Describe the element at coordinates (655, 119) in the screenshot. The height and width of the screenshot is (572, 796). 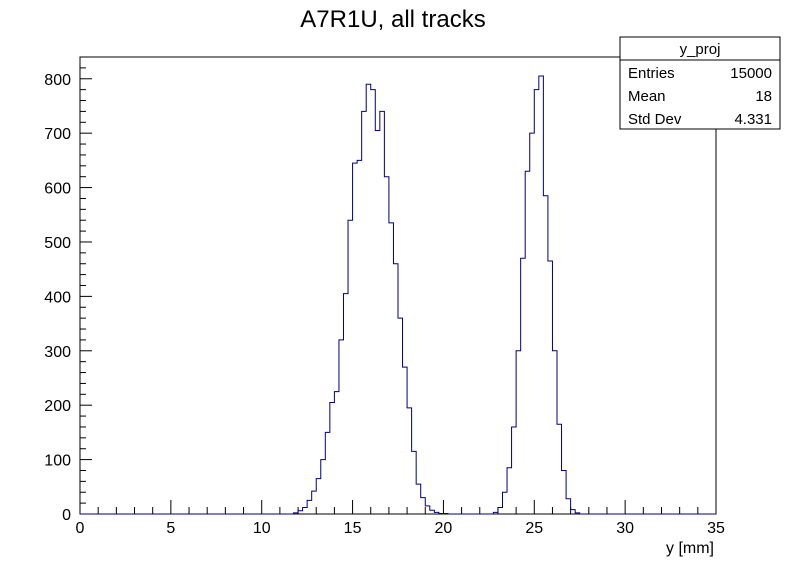
I see `stats-label-stddev: Std Dev` at that location.